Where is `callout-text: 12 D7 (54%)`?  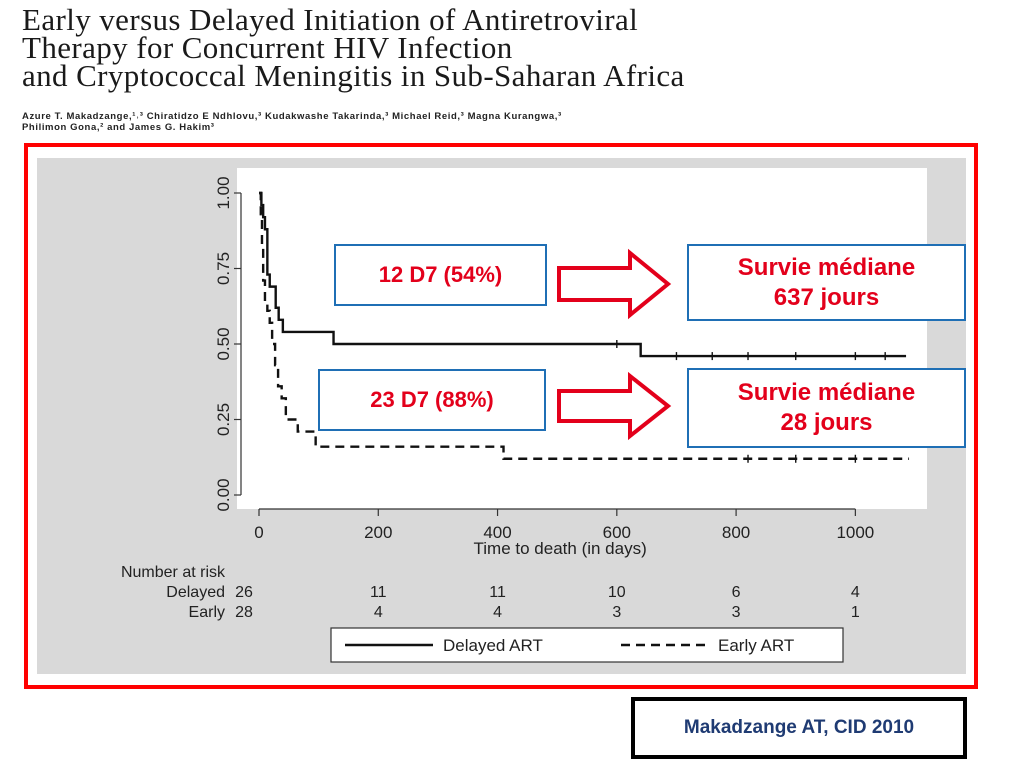 callout-text: 12 D7 (54%) is located at coordinates (440, 274).